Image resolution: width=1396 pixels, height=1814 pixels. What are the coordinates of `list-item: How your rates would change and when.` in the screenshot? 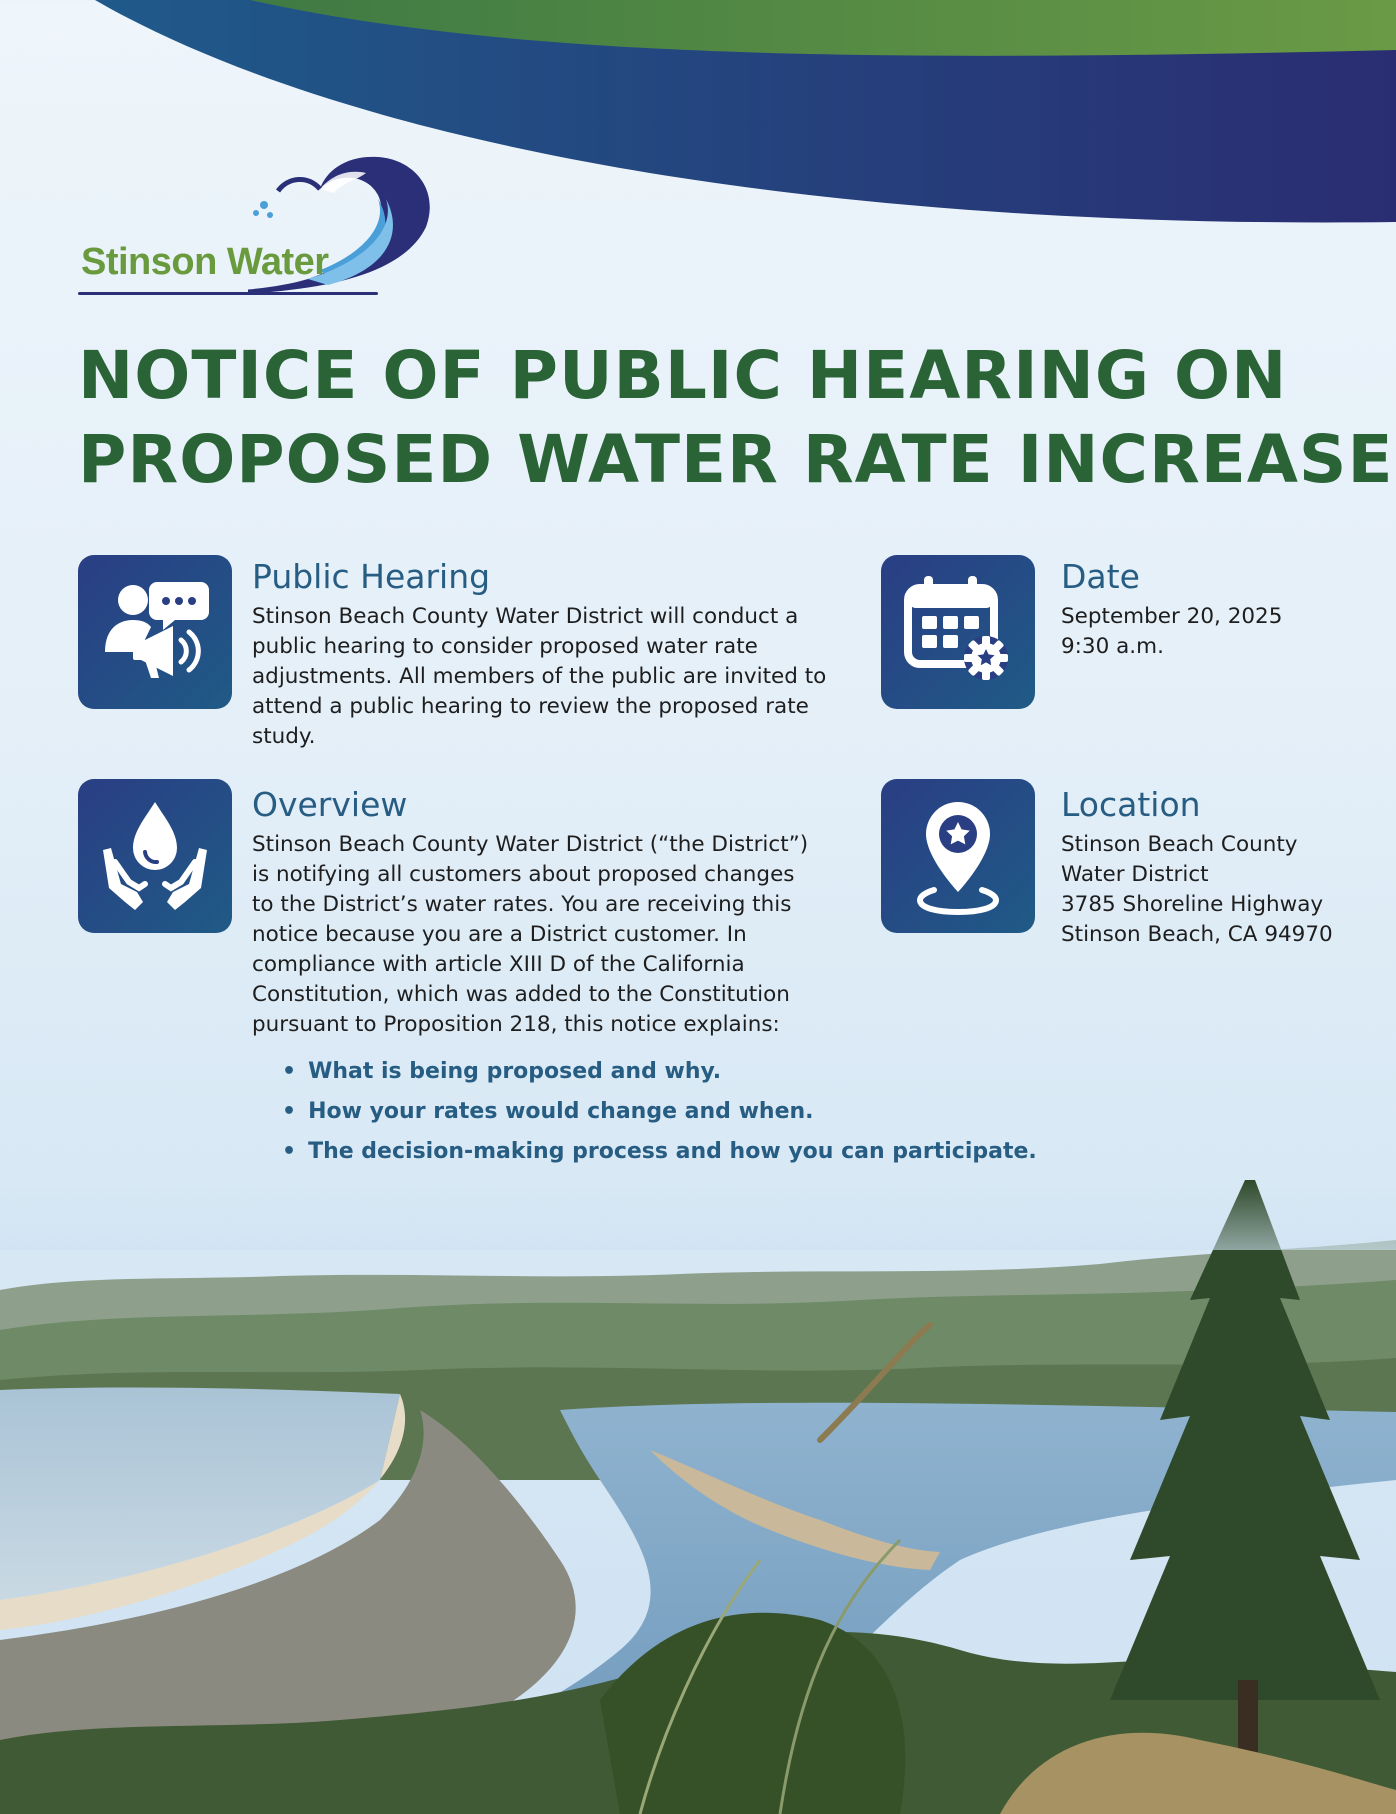 It's located at (659, 1112).